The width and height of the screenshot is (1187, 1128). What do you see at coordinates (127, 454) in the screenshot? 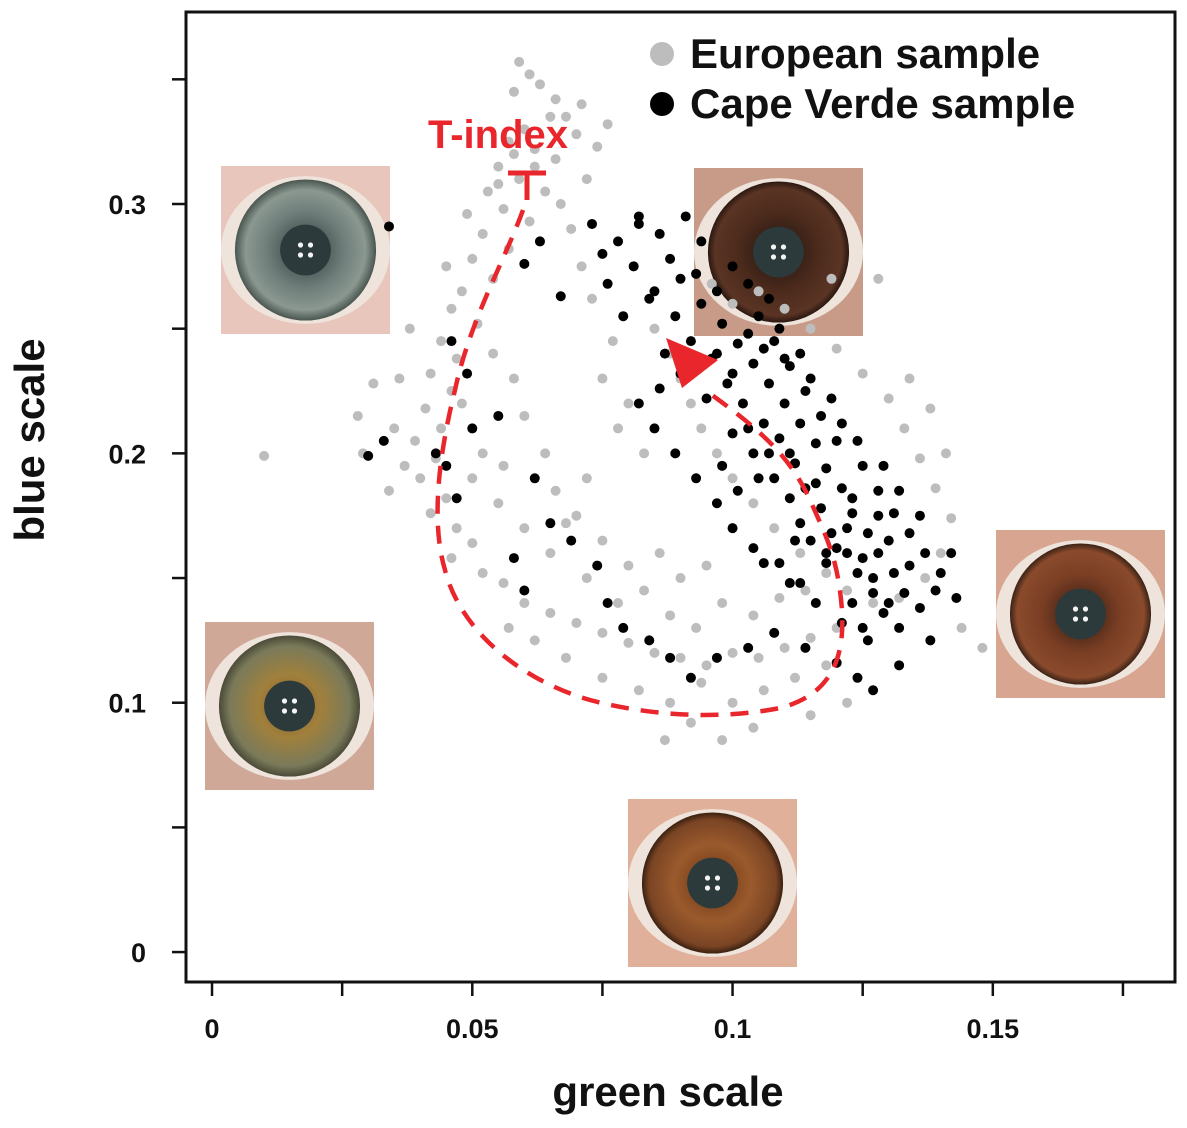
I see `y-tick-label: 0.2` at bounding box center [127, 454].